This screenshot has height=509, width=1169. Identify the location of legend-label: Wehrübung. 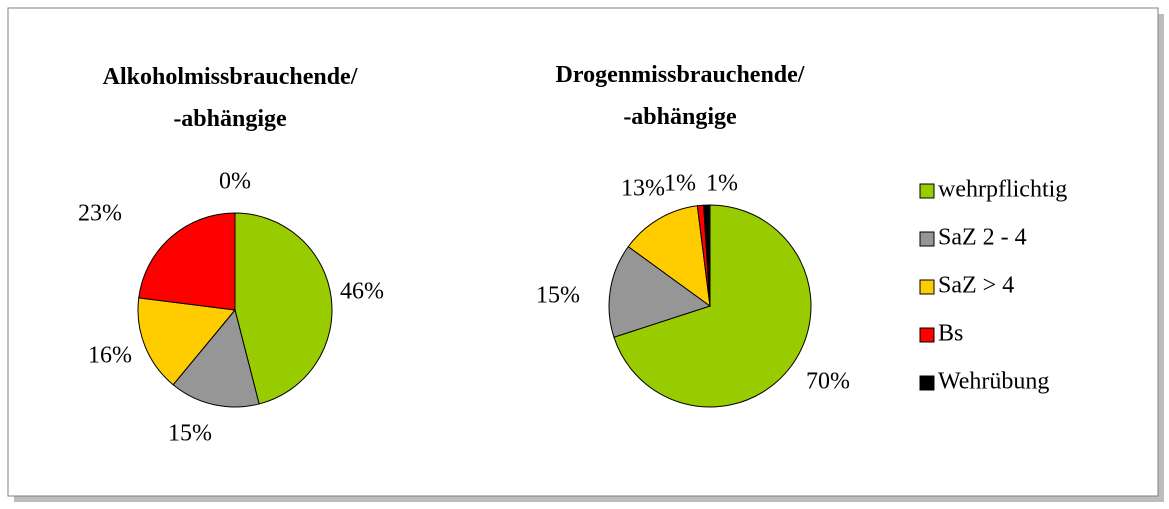
(993, 382).